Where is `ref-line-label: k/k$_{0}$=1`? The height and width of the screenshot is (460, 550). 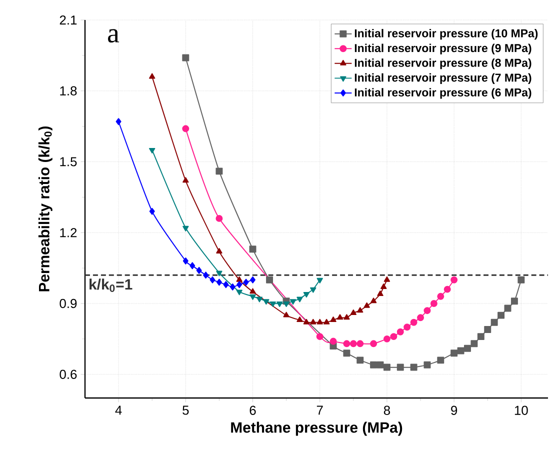 ref-line-label: k/k$_{0}$=1 is located at coordinates (111, 285).